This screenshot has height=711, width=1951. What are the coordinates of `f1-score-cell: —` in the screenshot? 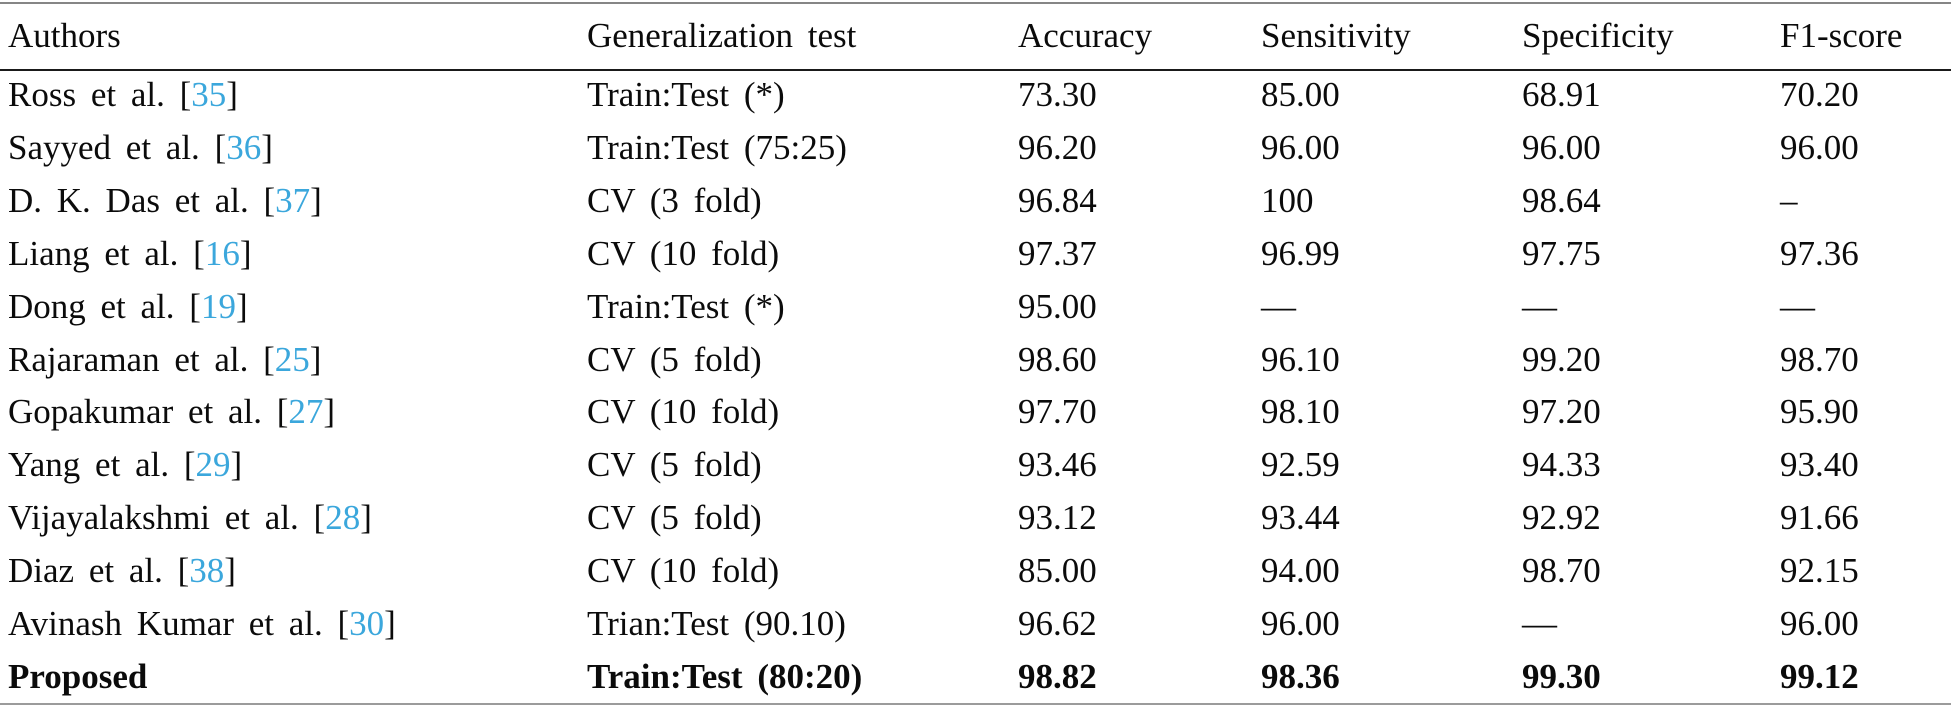 It's located at (1797, 306).